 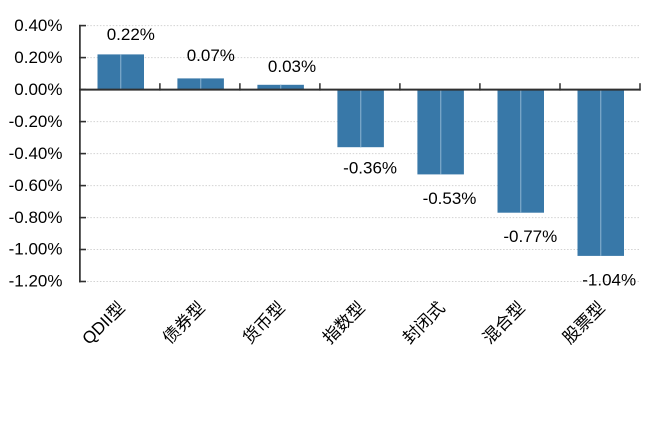 What do you see at coordinates (38, 89) in the screenshot?
I see `svg-text: 0.00%` at bounding box center [38, 89].